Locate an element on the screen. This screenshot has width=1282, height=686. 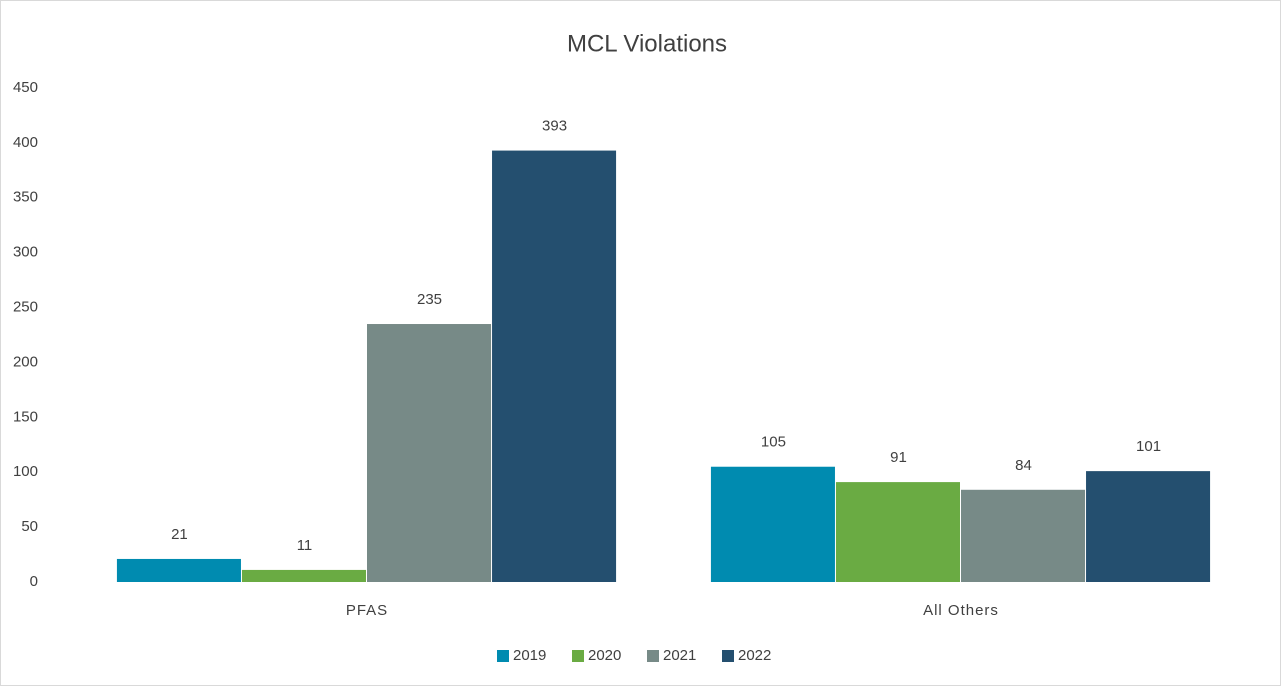
y-tick-label: 300 is located at coordinates (25, 252).